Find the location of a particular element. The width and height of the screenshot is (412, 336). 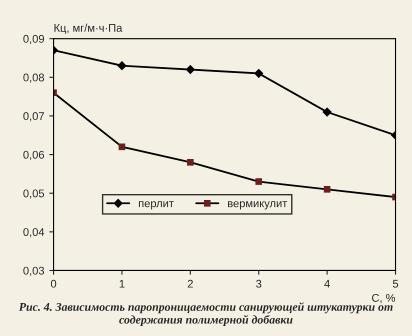

legend-label: перлит is located at coordinates (156, 205).